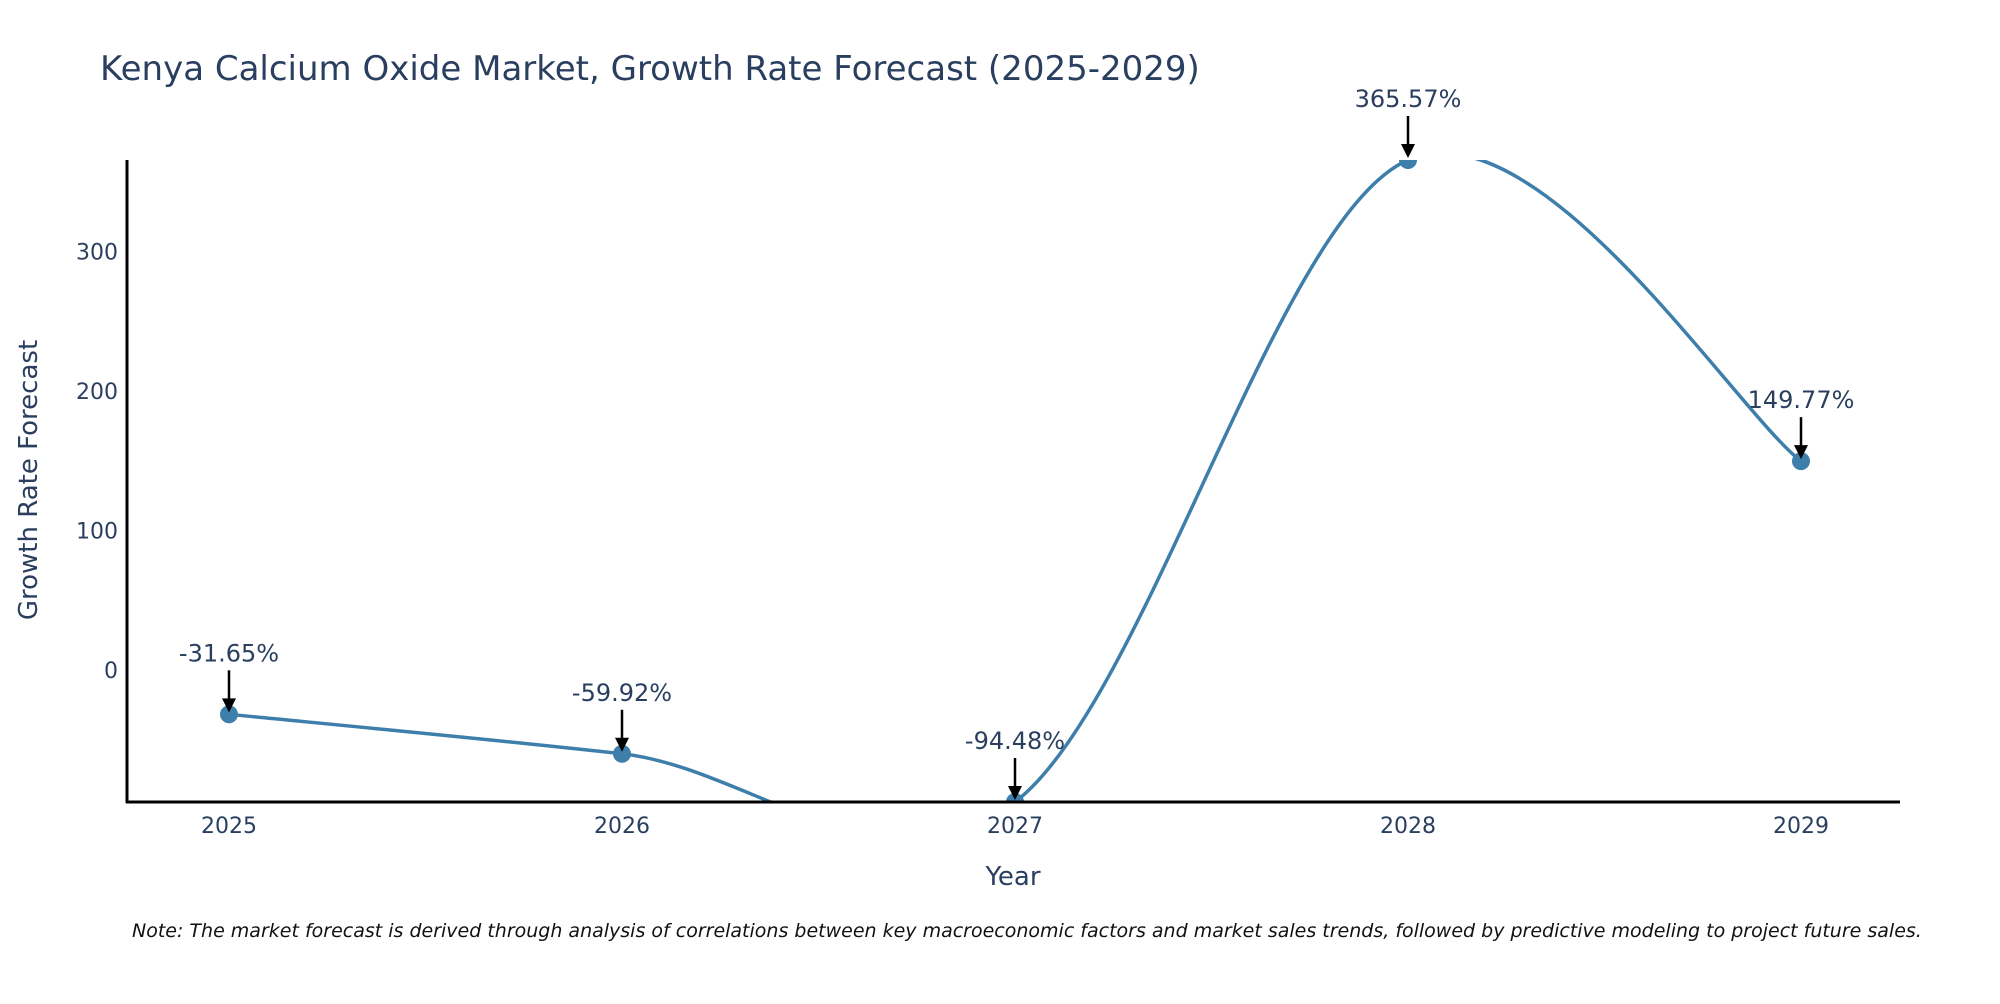  Describe the element at coordinates (97, 532) in the screenshot. I see `y-tick-label: 100` at that location.